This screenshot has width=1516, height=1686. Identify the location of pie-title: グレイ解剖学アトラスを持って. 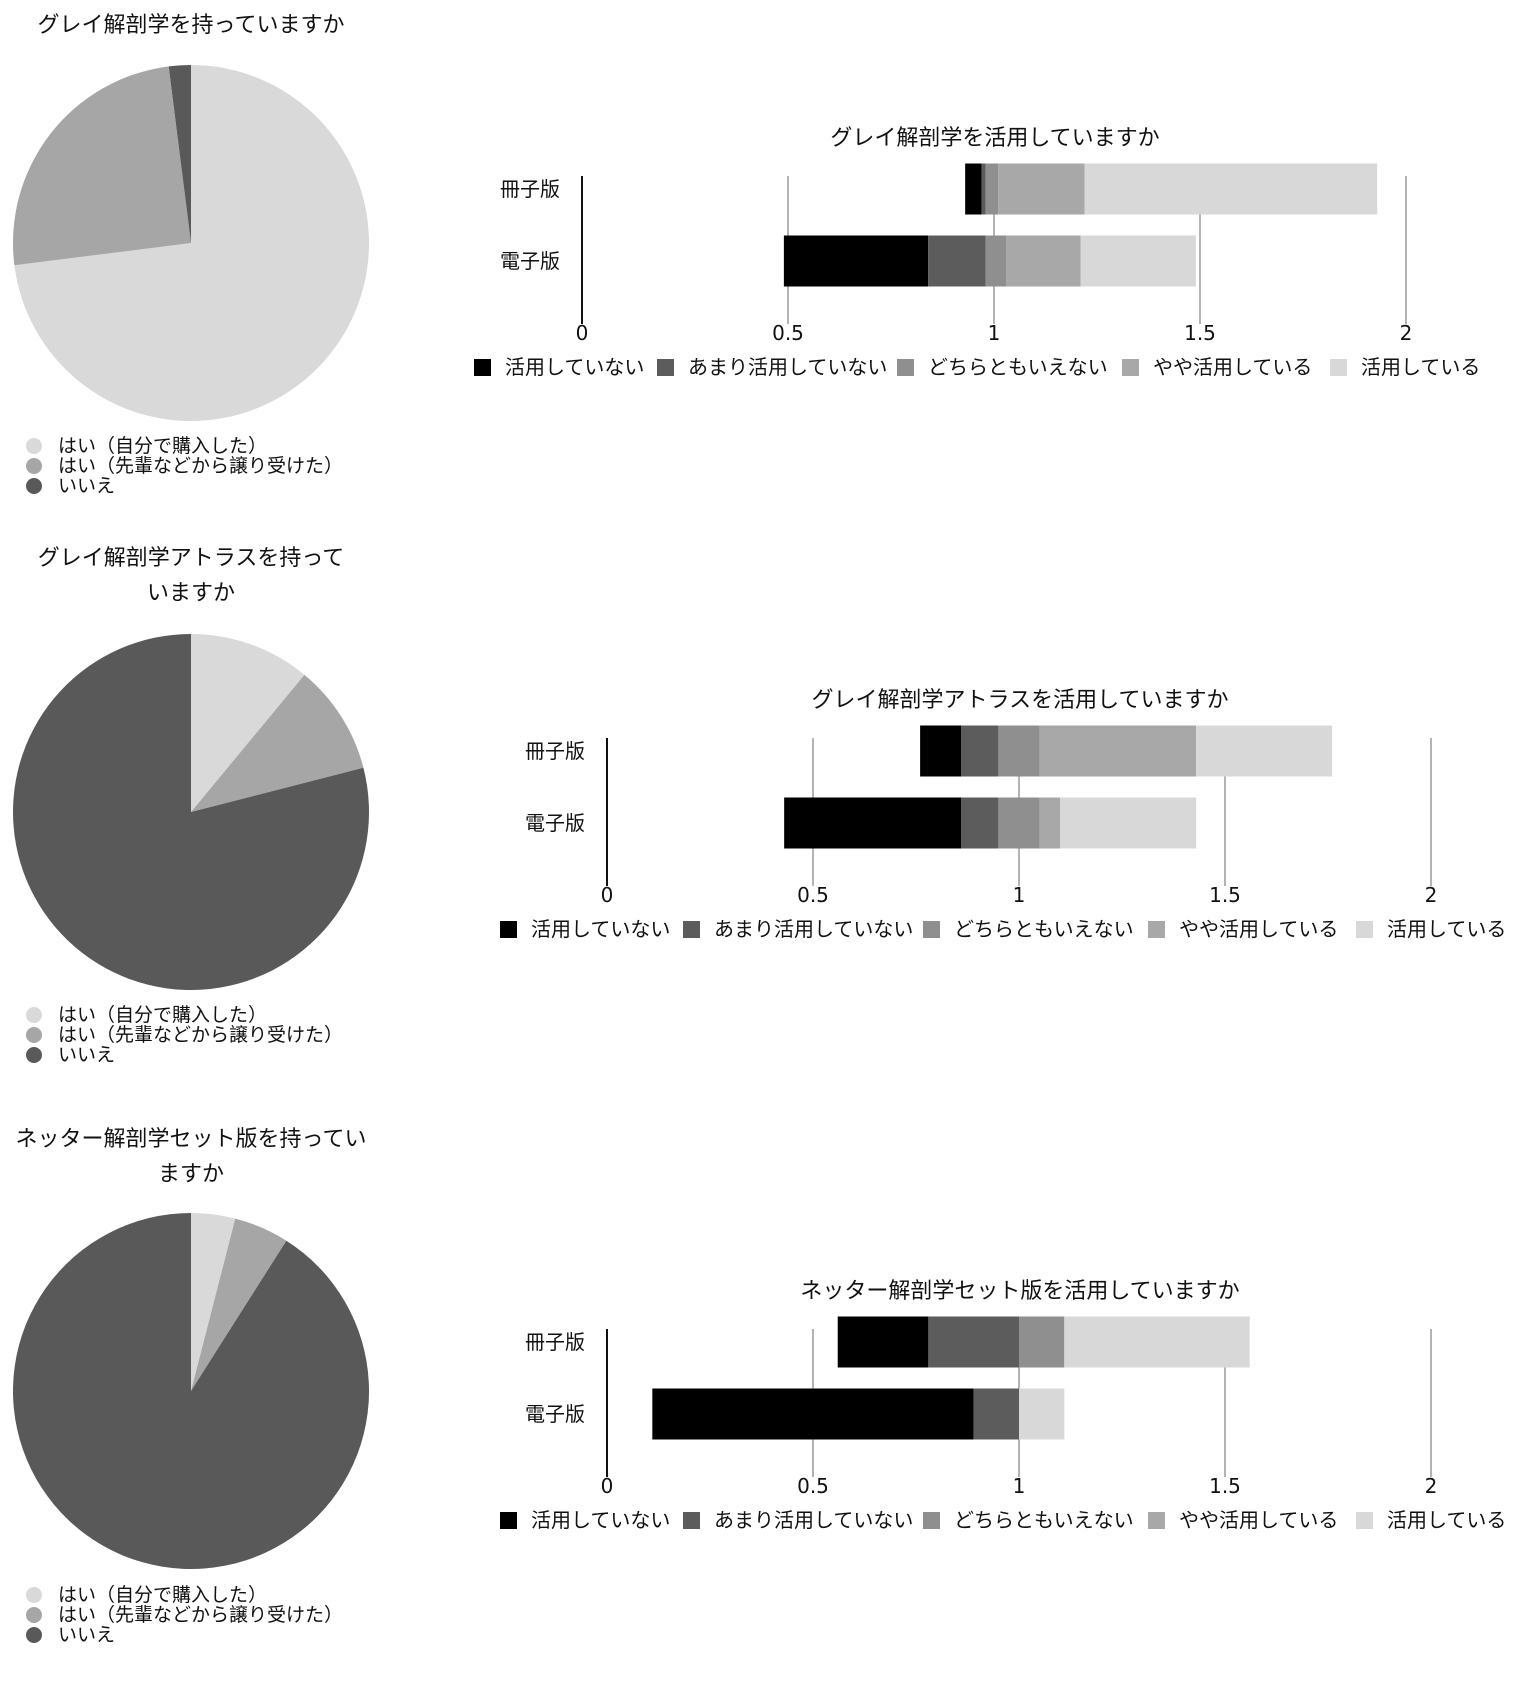
(191, 558).